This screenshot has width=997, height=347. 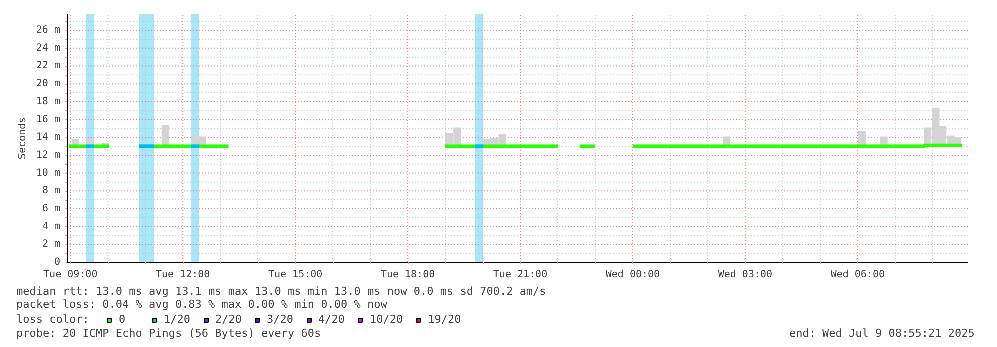 I want to click on y-axis-title: Seconds, so click(x=22, y=138).